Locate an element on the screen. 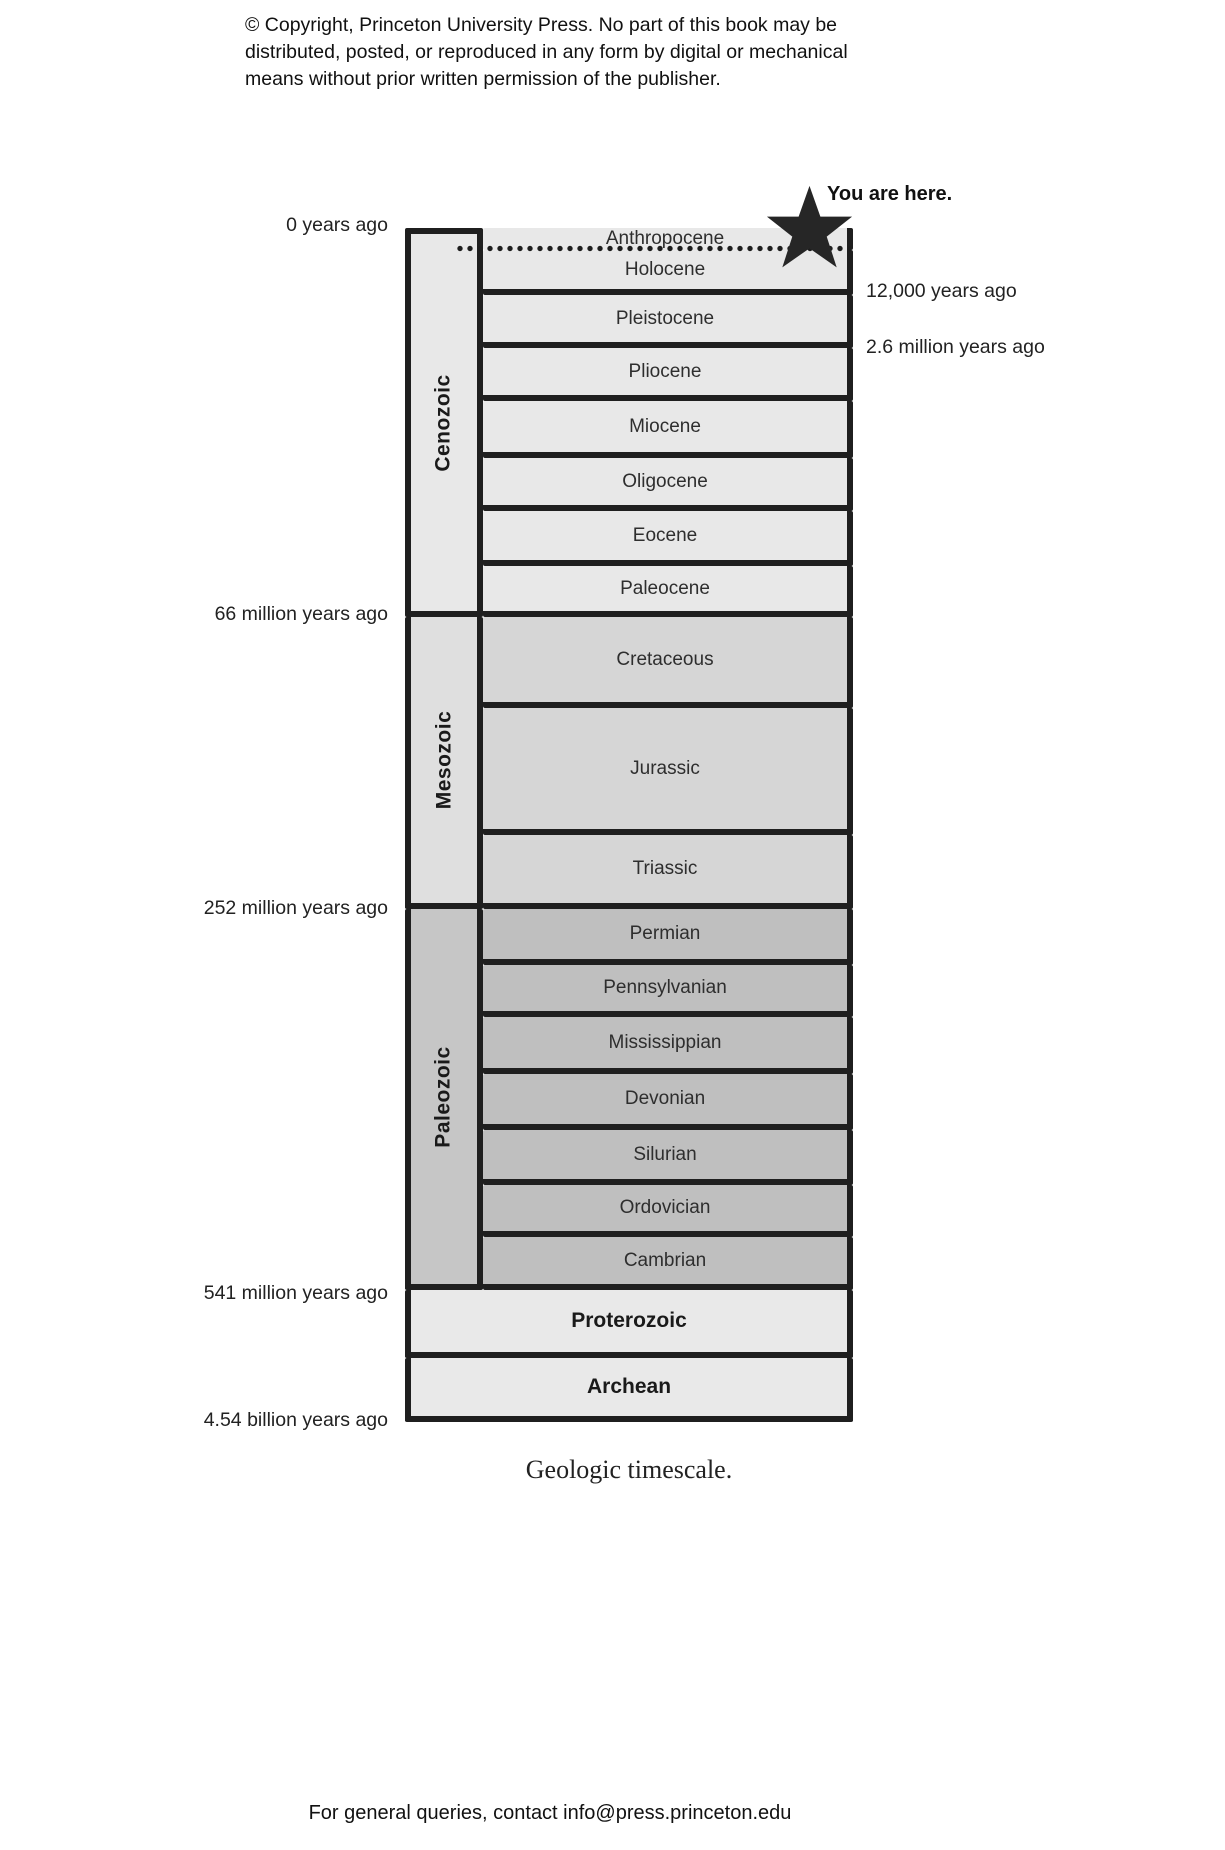 This screenshot has width=1225, height=1850. period-row-cretaceous: Cretaceous is located at coordinates (668, 662).